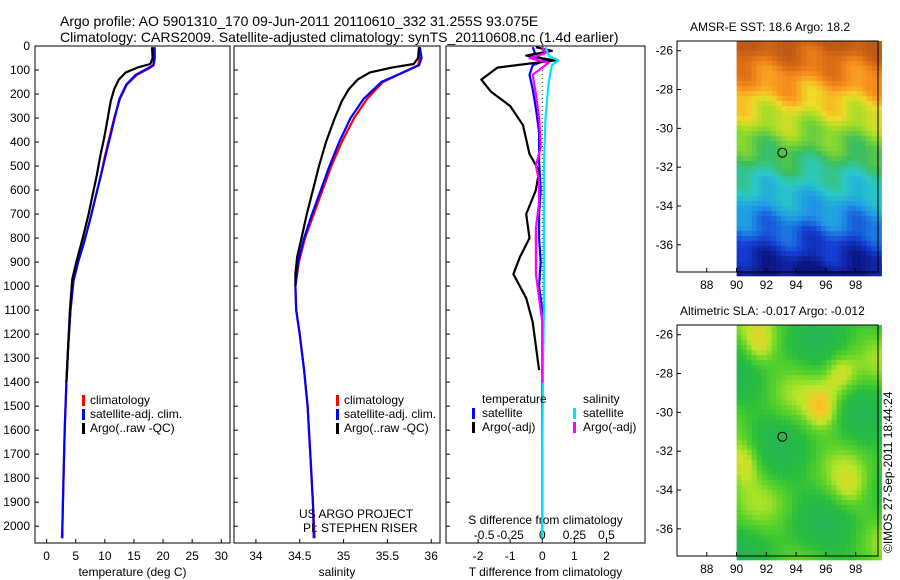 This screenshot has height=580, width=900. Describe the element at coordinates (17, 310) in the screenshot. I see `depth-tick-label: 1100` at that location.